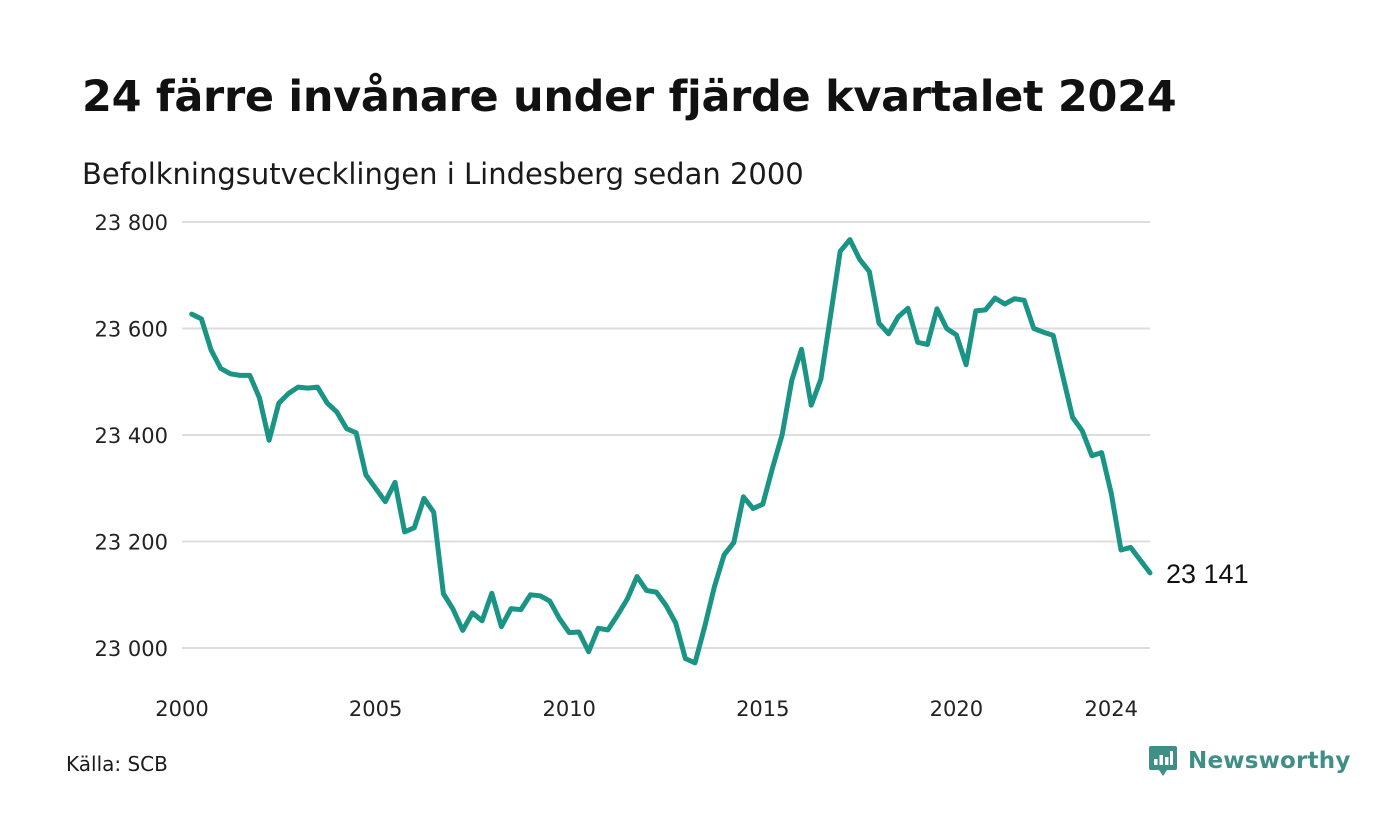 This screenshot has height=840, width=1400. What do you see at coordinates (762, 709) in the screenshot?
I see `x-tick-label: 2015` at bounding box center [762, 709].